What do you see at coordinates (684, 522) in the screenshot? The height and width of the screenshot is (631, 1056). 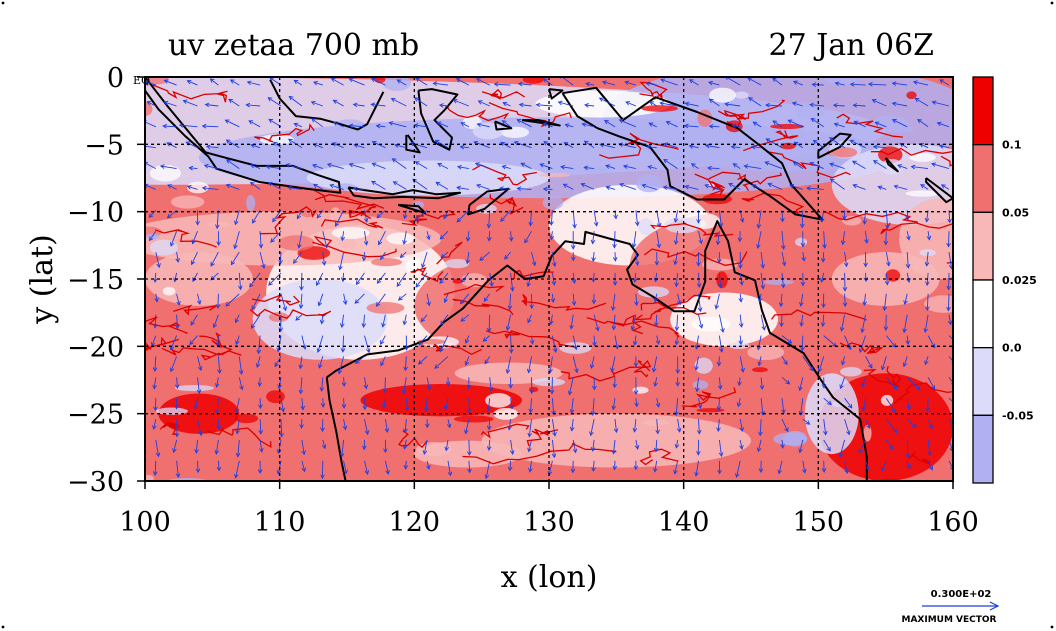 I see `x-tick-label-4: 140` at bounding box center [684, 522].